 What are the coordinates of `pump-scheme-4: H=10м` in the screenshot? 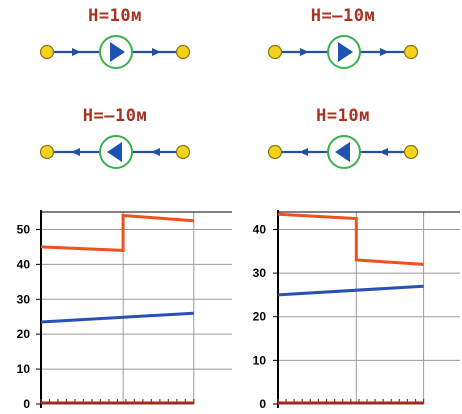 It's located at (343, 140).